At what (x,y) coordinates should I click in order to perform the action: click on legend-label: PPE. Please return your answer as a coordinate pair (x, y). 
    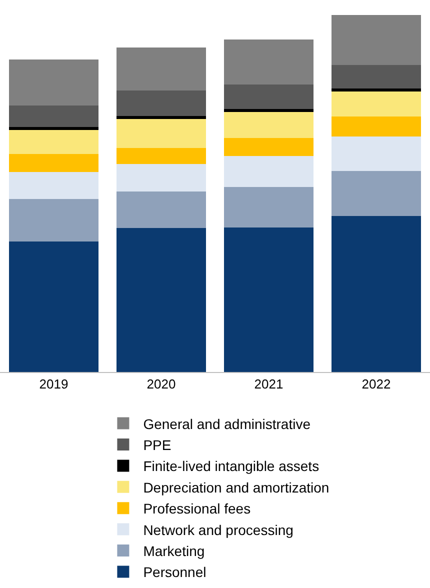
    Looking at the image, I should click on (157, 444).